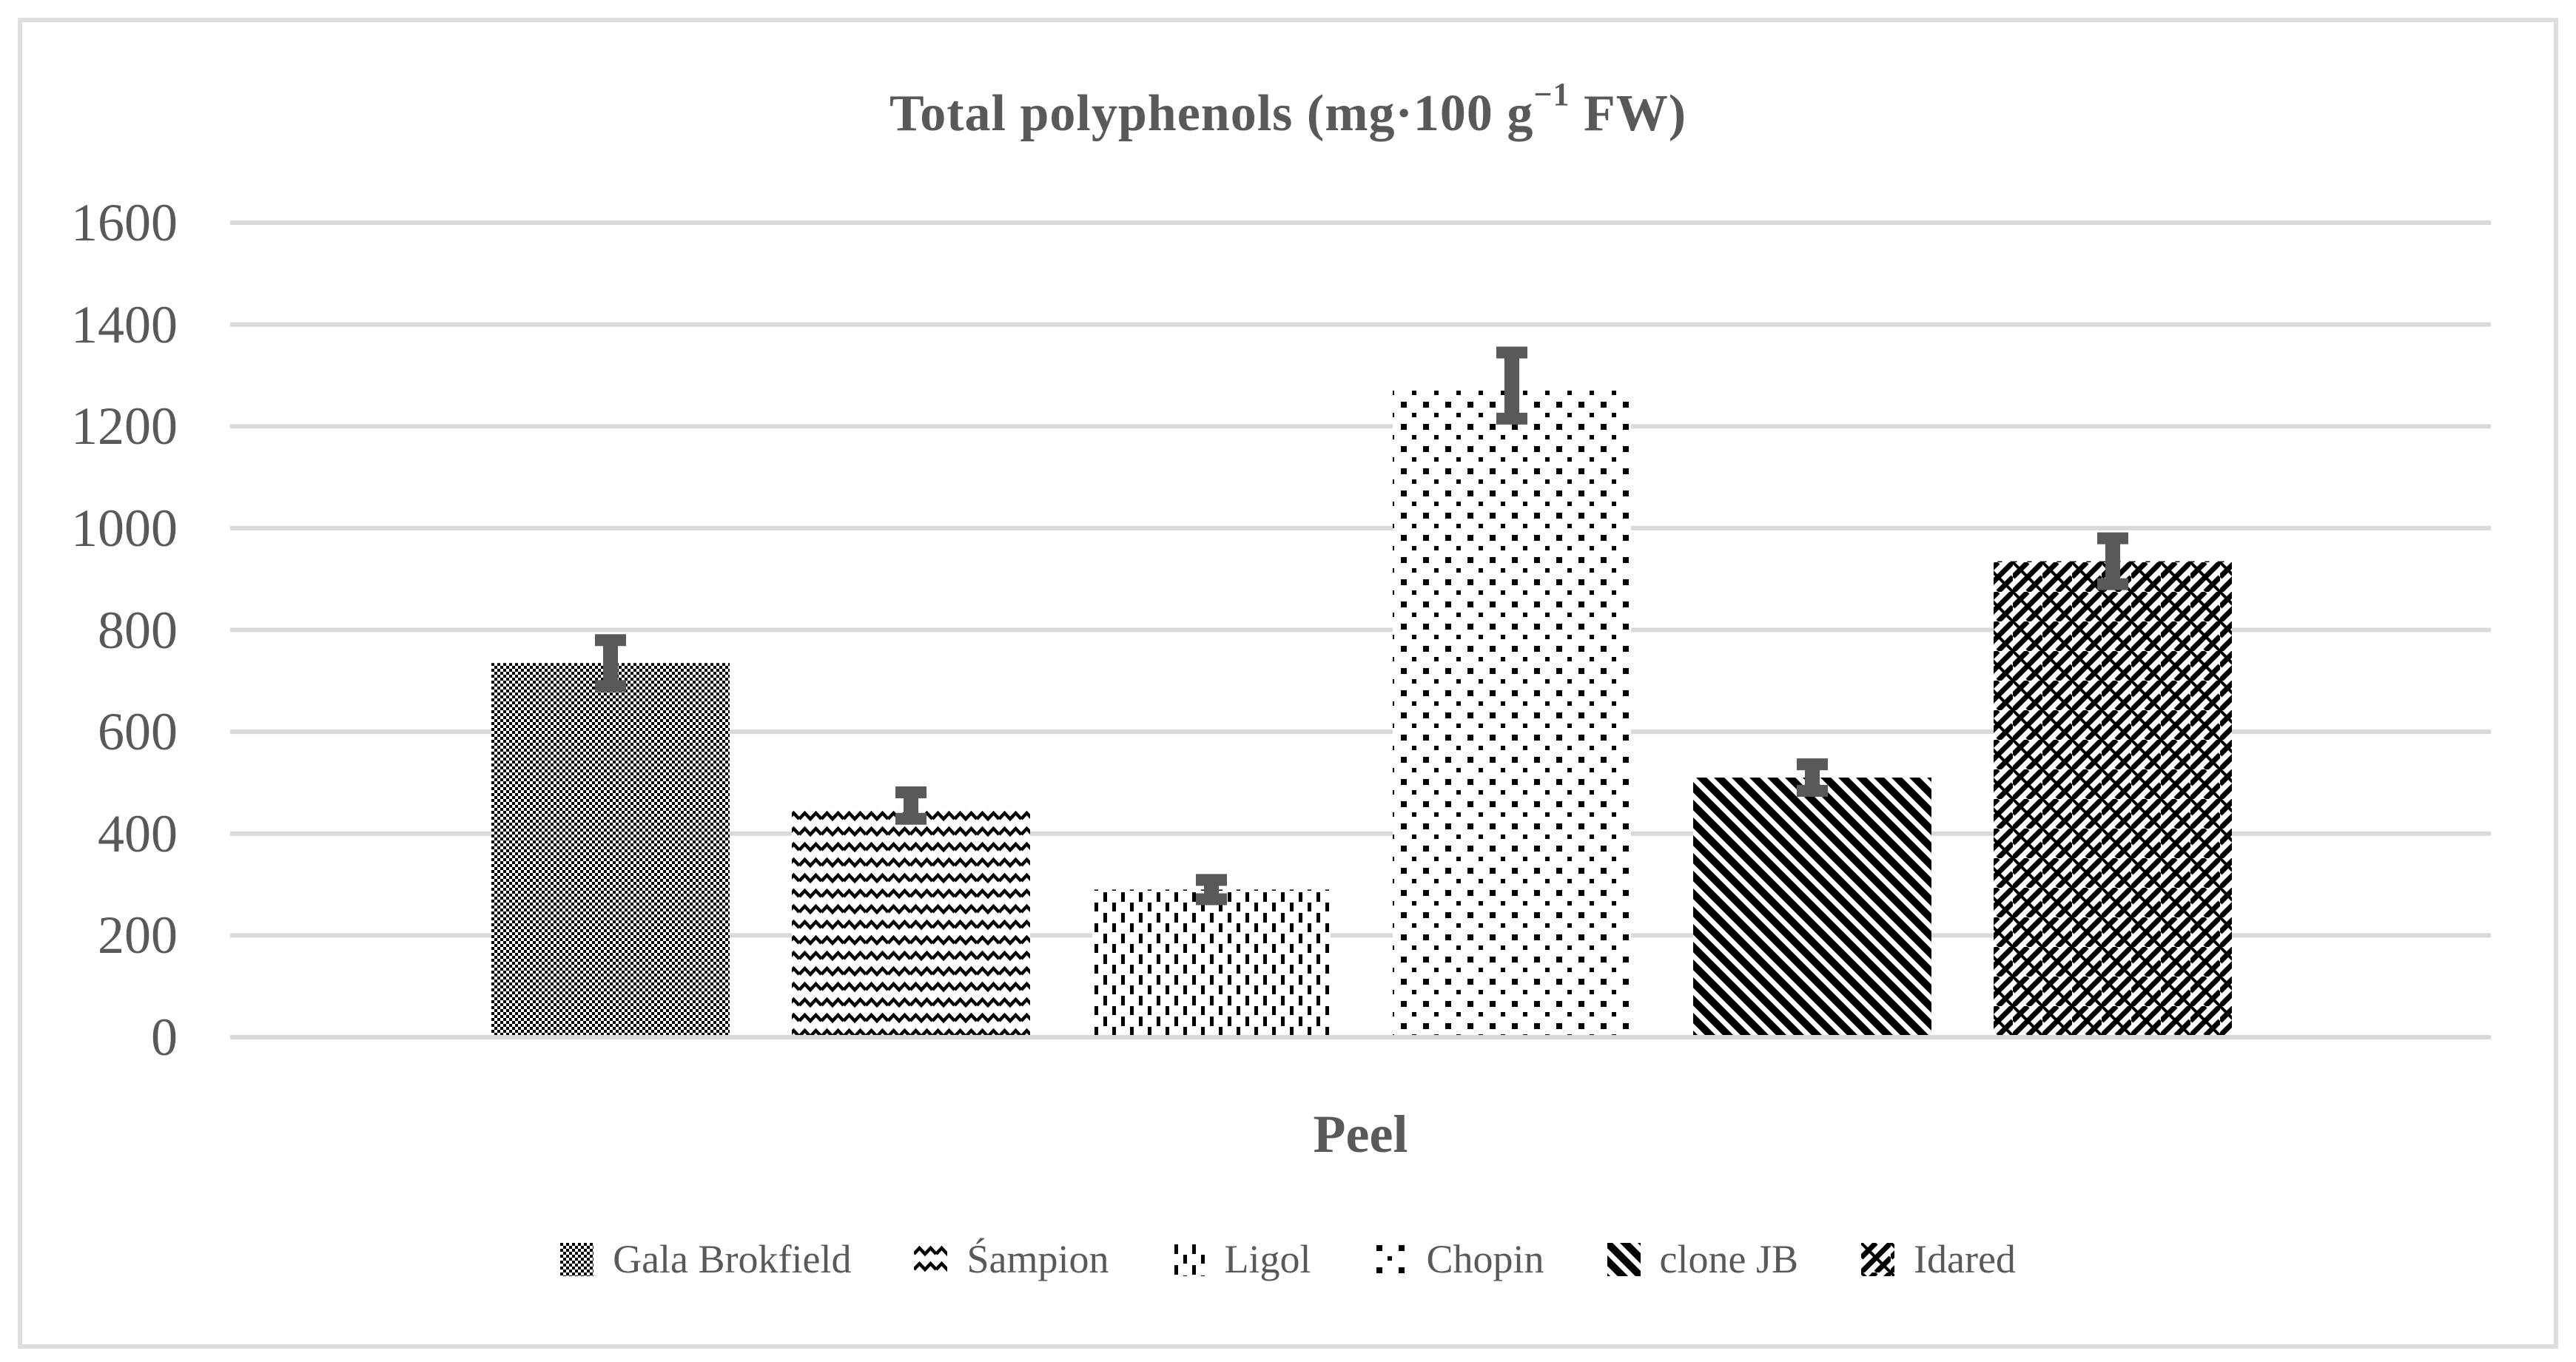 The width and height of the screenshot is (2576, 1362). What do you see at coordinates (2112, 561) in the screenshot?
I see `error-bar-idared` at bounding box center [2112, 561].